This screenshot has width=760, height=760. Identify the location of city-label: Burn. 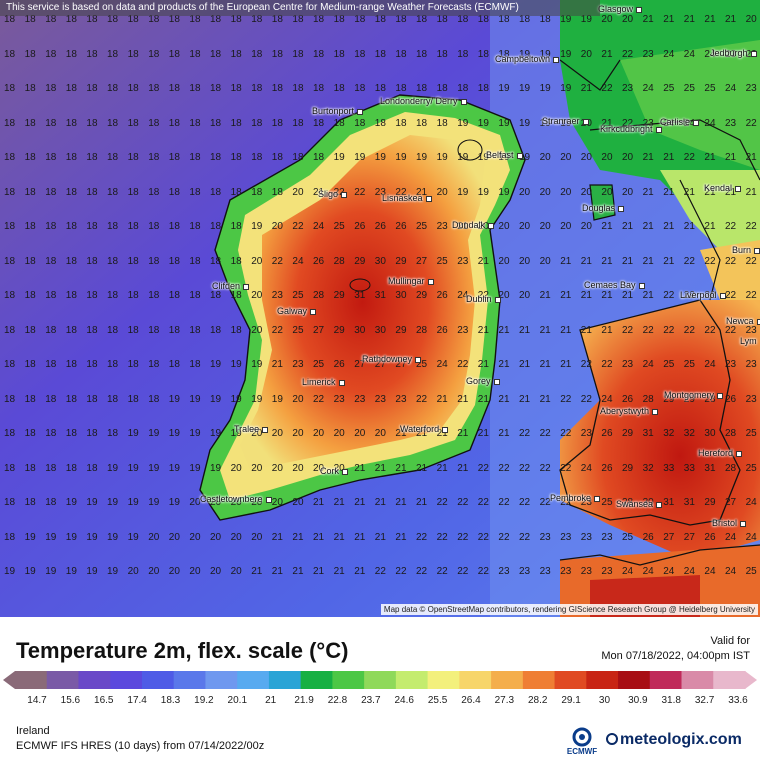
(746, 250).